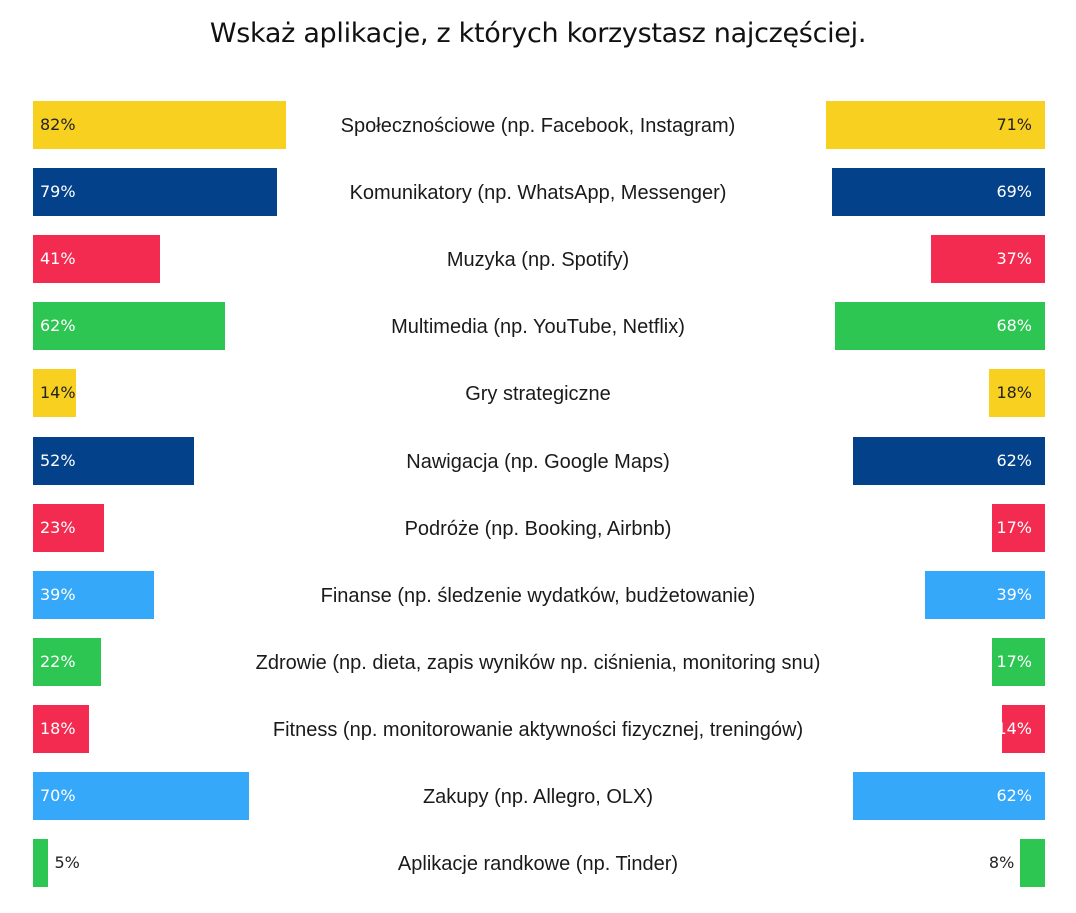 This screenshot has height=913, width=1076. I want to click on chart-row: 23% 17% Podróże (np. Booking, Airbnb), so click(538, 527).